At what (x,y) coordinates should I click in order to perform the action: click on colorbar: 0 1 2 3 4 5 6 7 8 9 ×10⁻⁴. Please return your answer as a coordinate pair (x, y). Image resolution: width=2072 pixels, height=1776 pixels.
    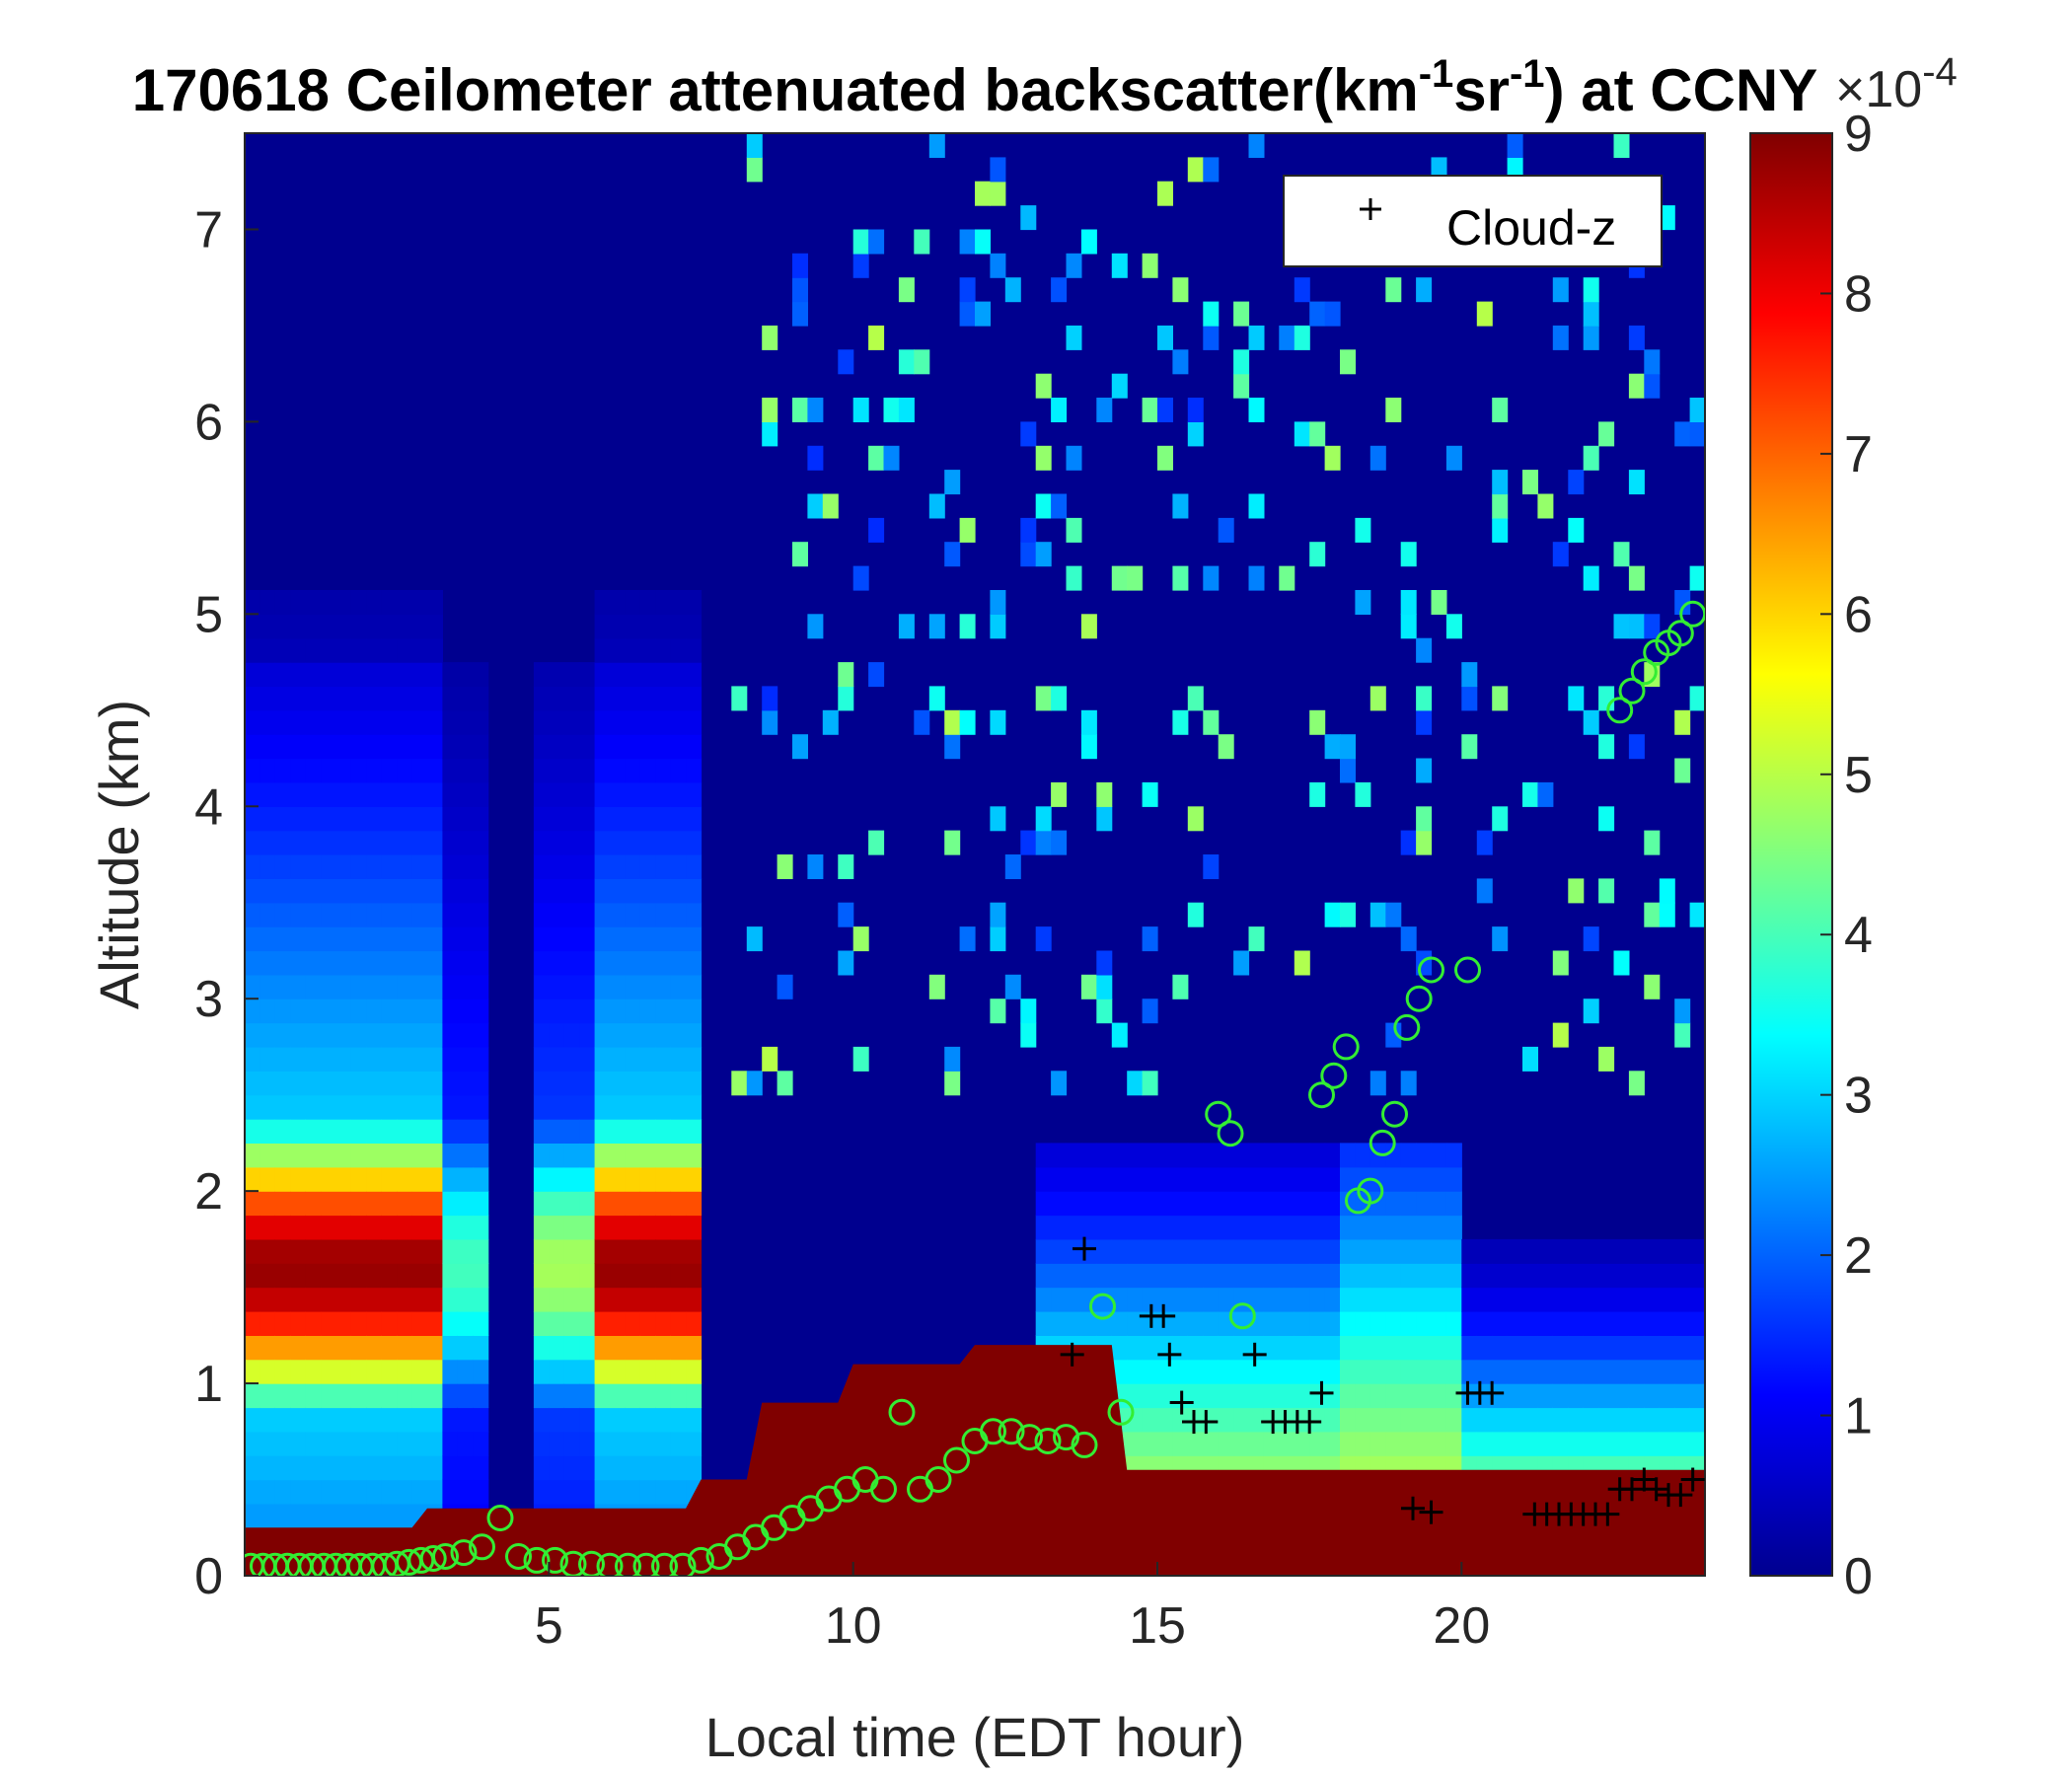
    Looking at the image, I should click on (1854, 828).